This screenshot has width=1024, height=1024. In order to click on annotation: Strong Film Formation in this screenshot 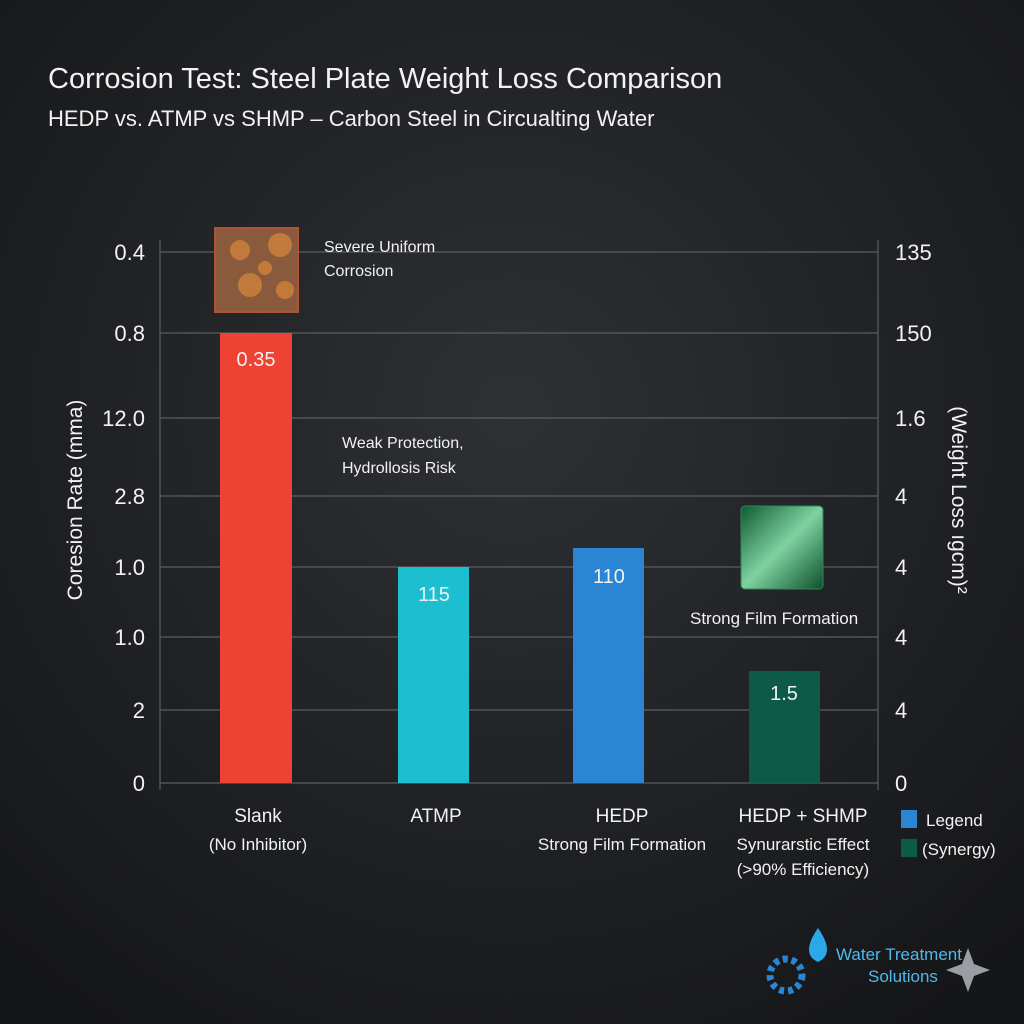, I will do `click(774, 618)`.